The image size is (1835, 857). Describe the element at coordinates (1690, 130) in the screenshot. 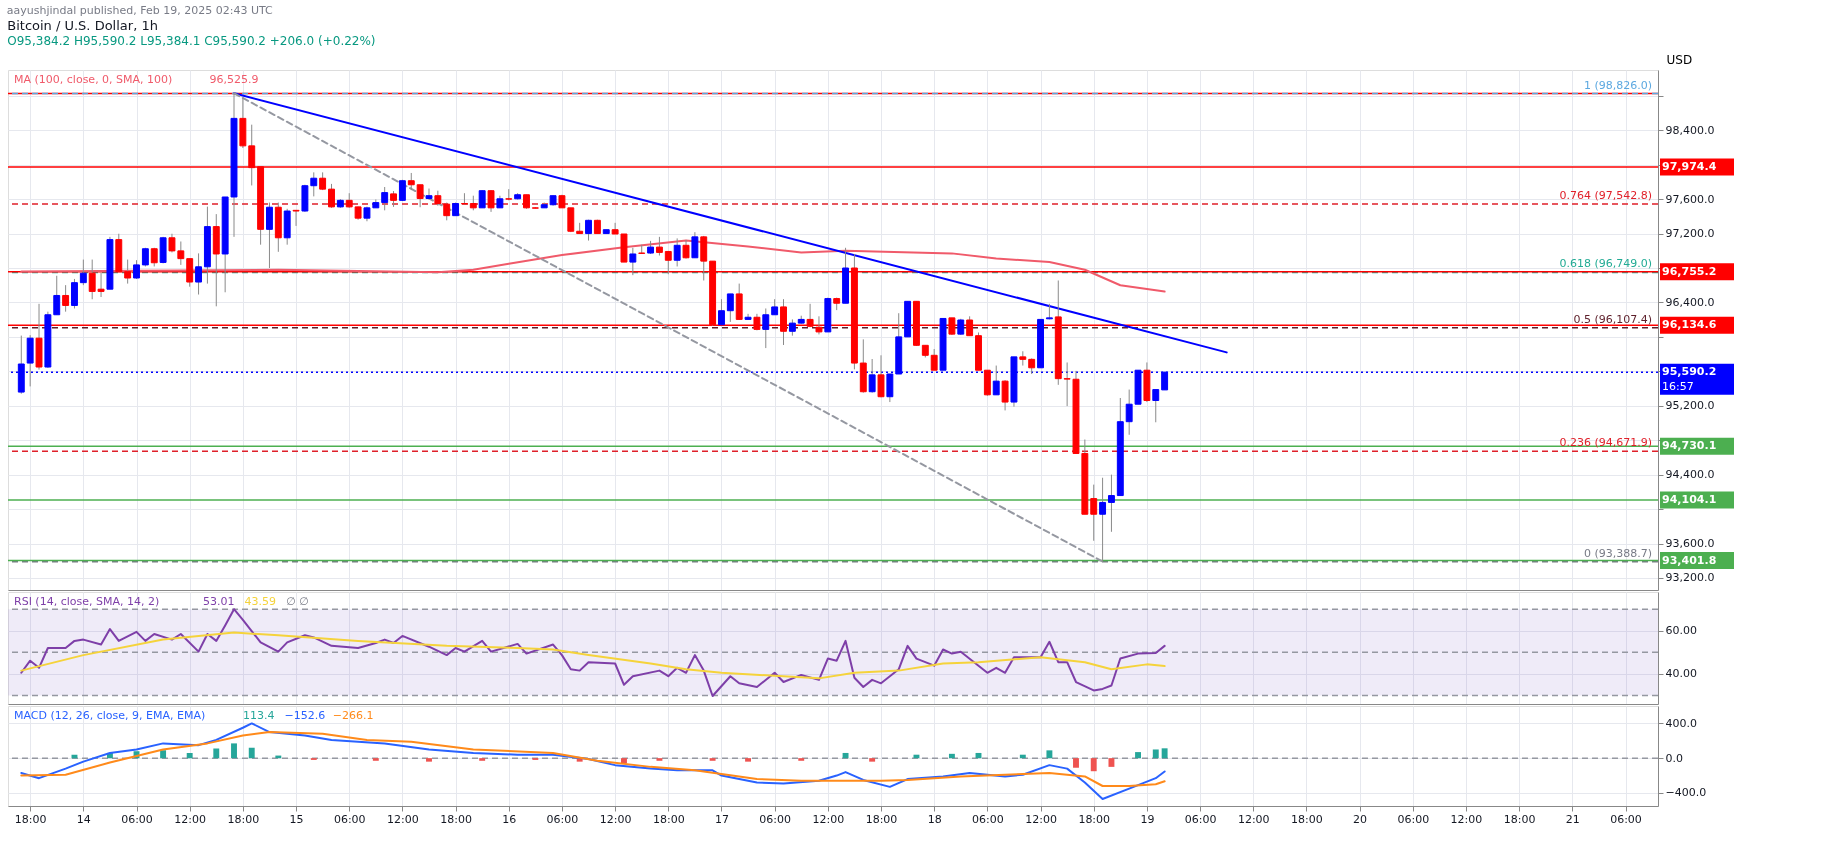

I see `y-tick-label: 98,400.0` at that location.